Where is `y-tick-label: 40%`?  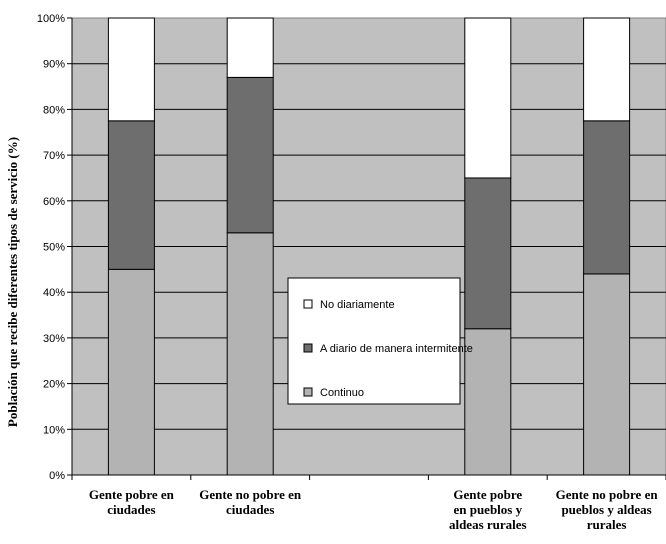
y-tick-label: 40% is located at coordinates (54, 293).